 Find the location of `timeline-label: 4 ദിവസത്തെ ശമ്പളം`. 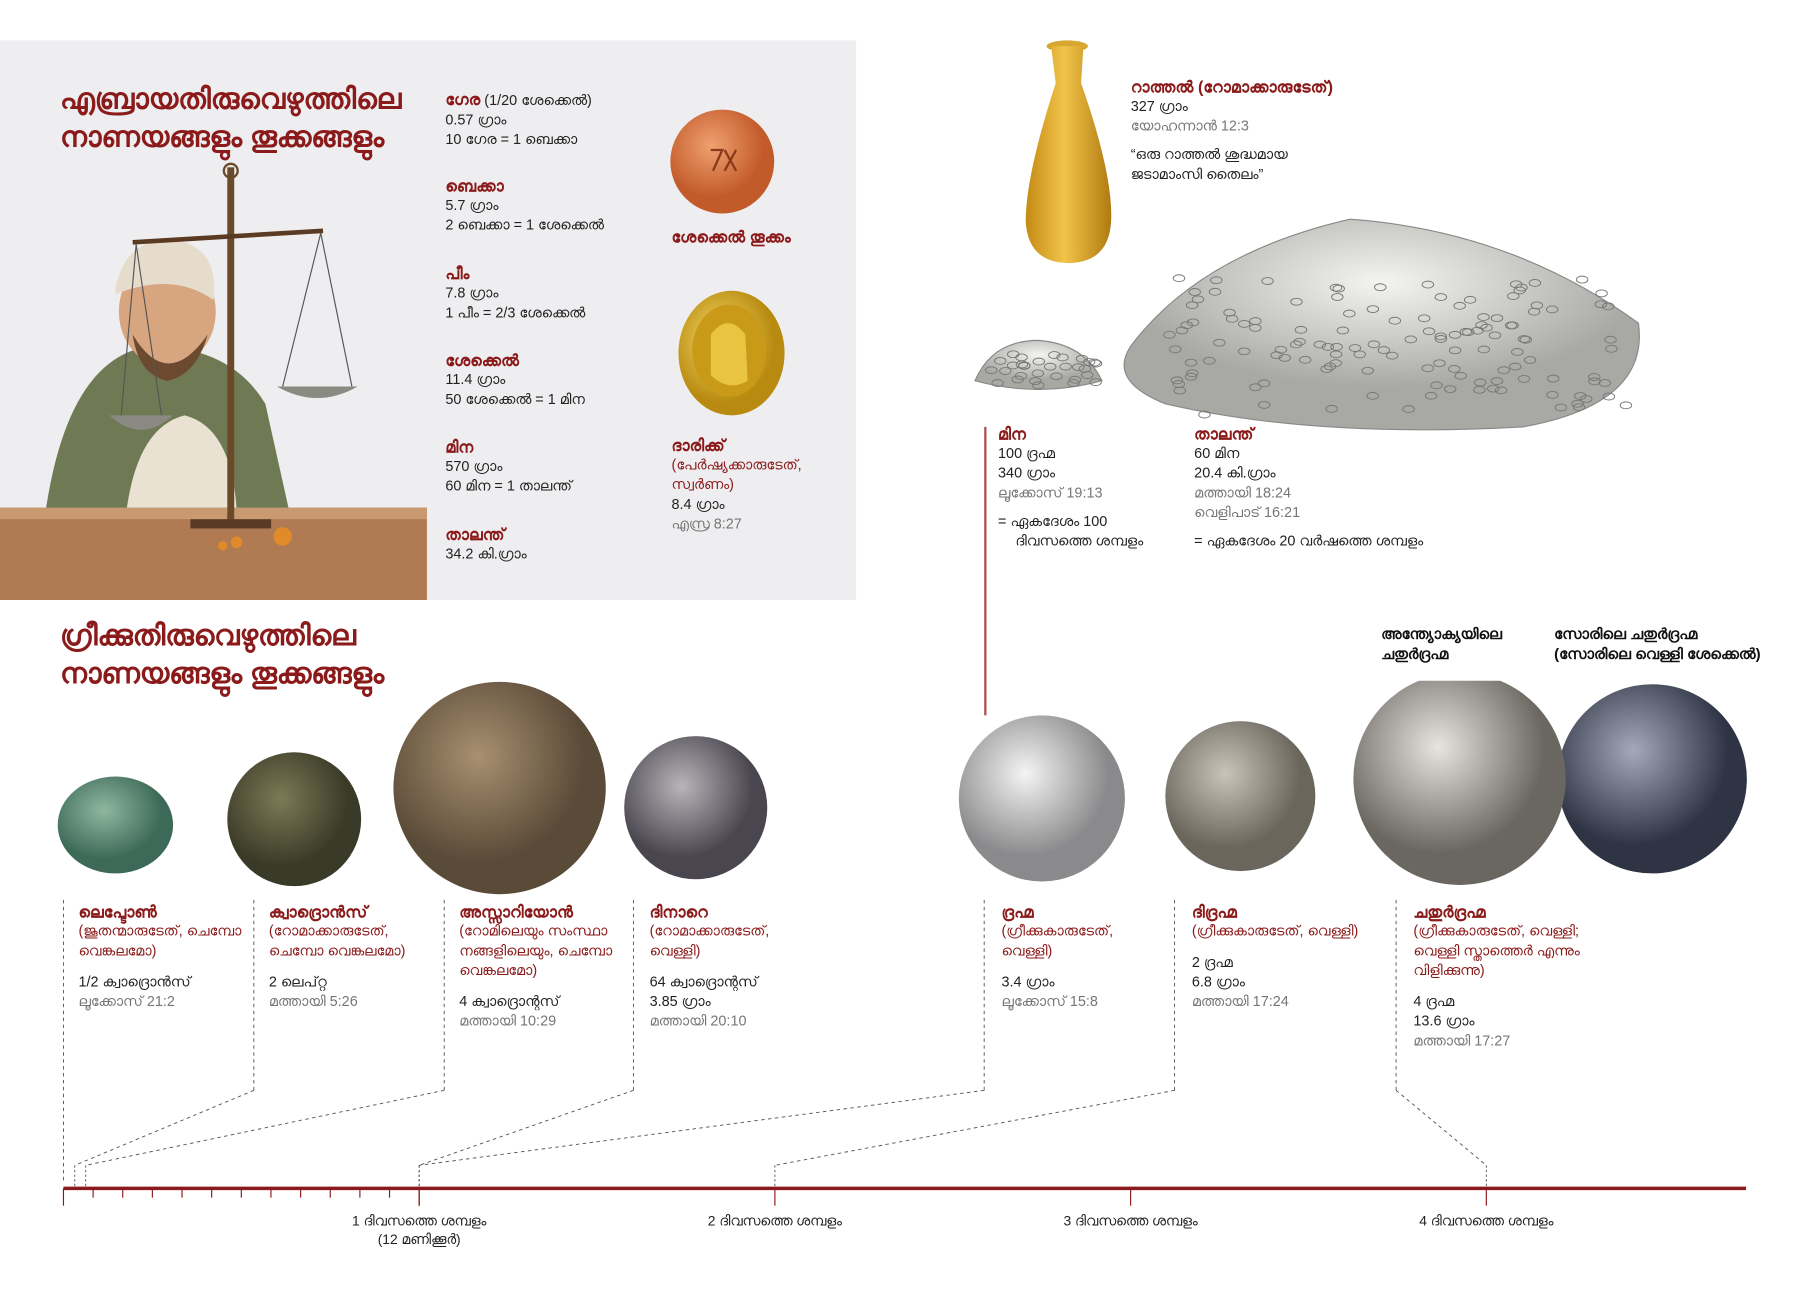

timeline-label: 4 ദിവസത്തെ ശമ്പളം is located at coordinates (1486, 1220).